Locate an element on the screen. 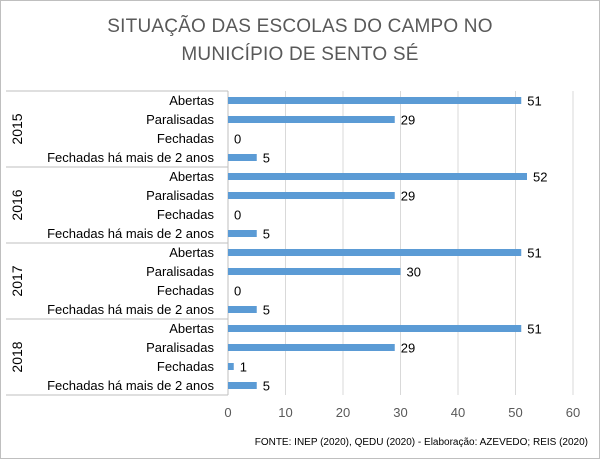 The width and height of the screenshot is (600, 459). year-label-2015: 2015 is located at coordinates (17, 128).